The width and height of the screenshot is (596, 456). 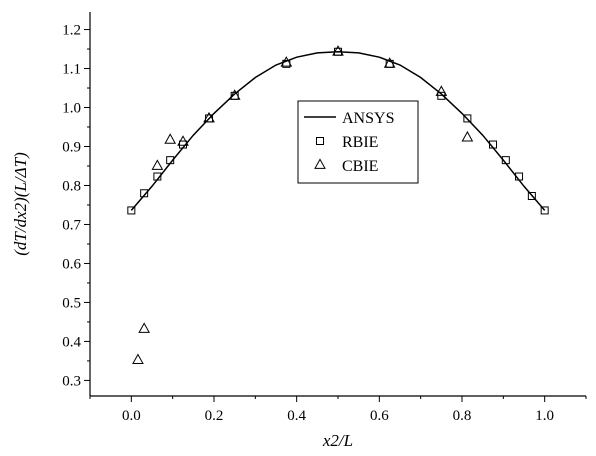 I want to click on y-axis-title: (dT/dx2)(L/ΔT), so click(x=20, y=204).